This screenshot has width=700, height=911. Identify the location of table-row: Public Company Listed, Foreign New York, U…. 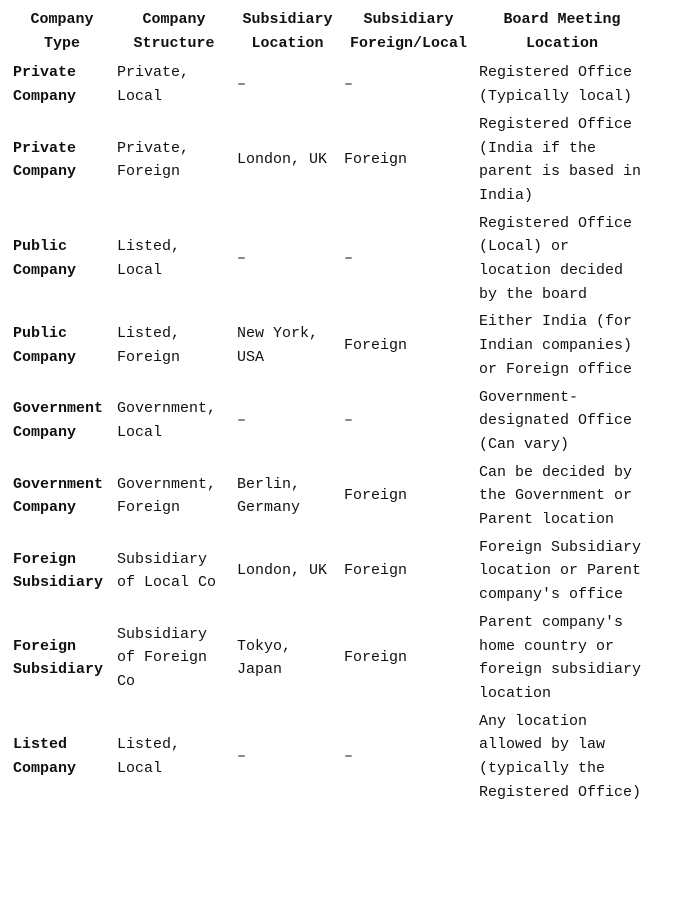
(329, 345).